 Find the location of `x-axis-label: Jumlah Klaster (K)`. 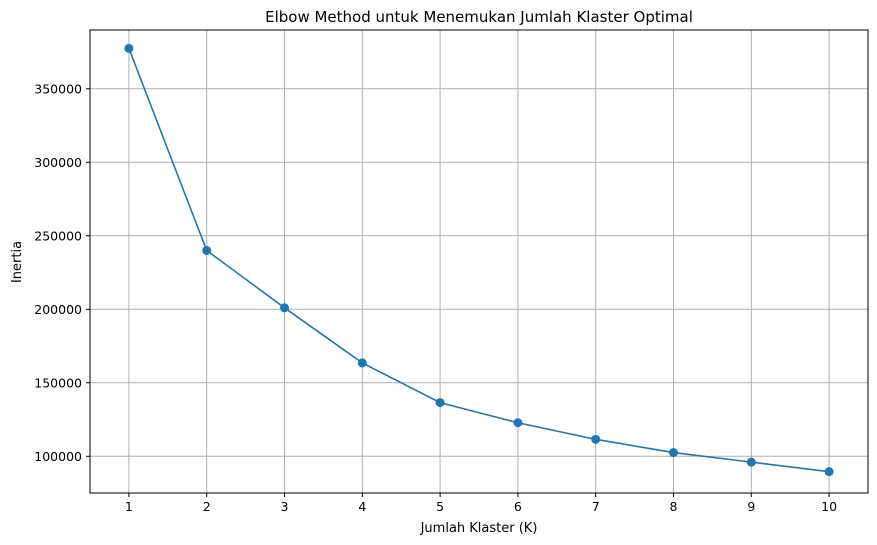

x-axis-label: Jumlah Klaster (K) is located at coordinates (479, 528).